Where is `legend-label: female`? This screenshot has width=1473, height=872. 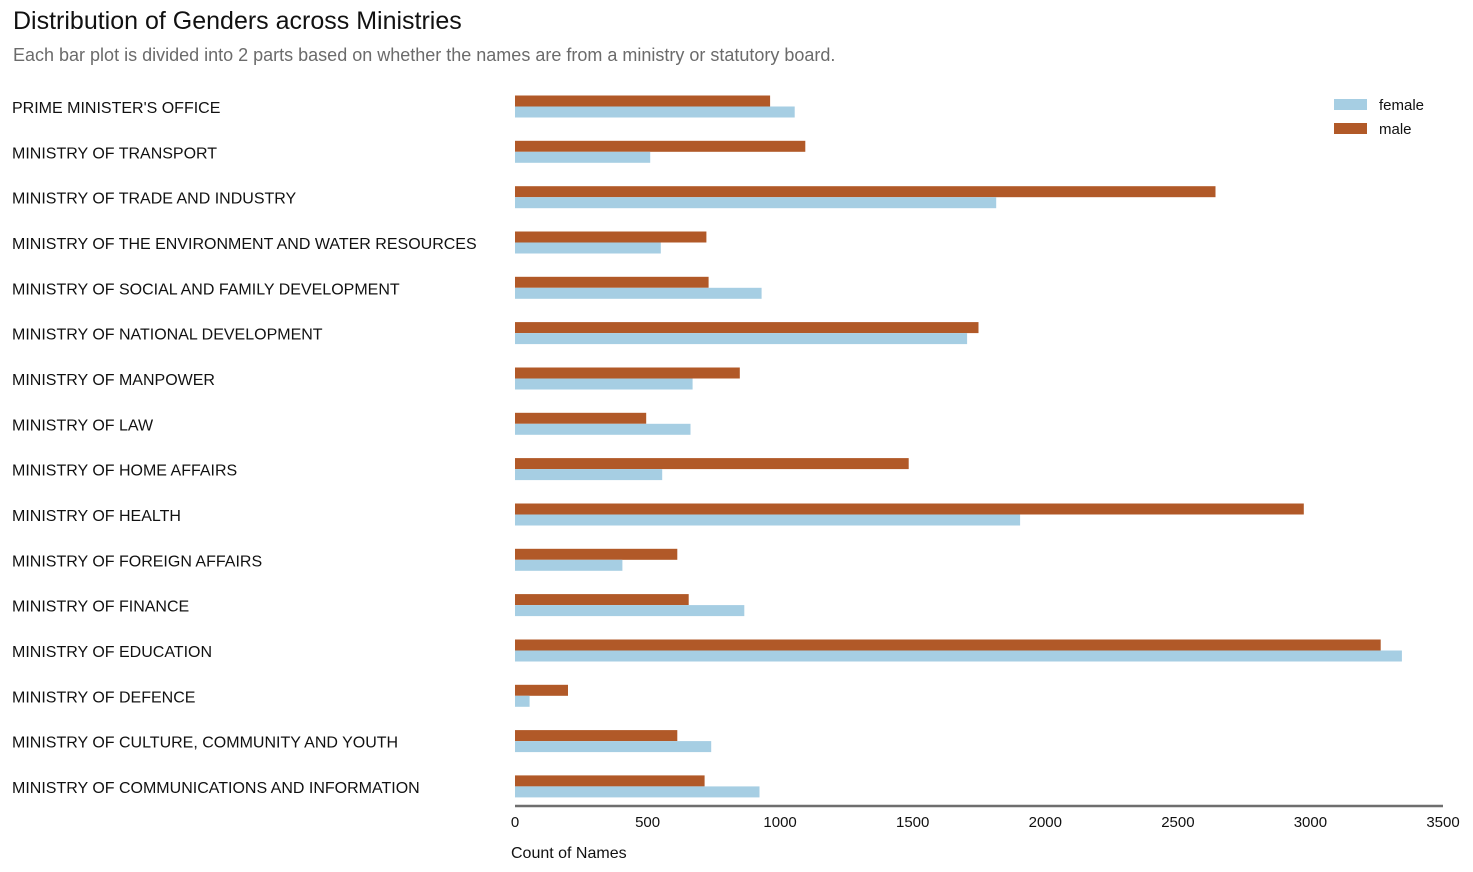
legend-label: female is located at coordinates (1401, 105).